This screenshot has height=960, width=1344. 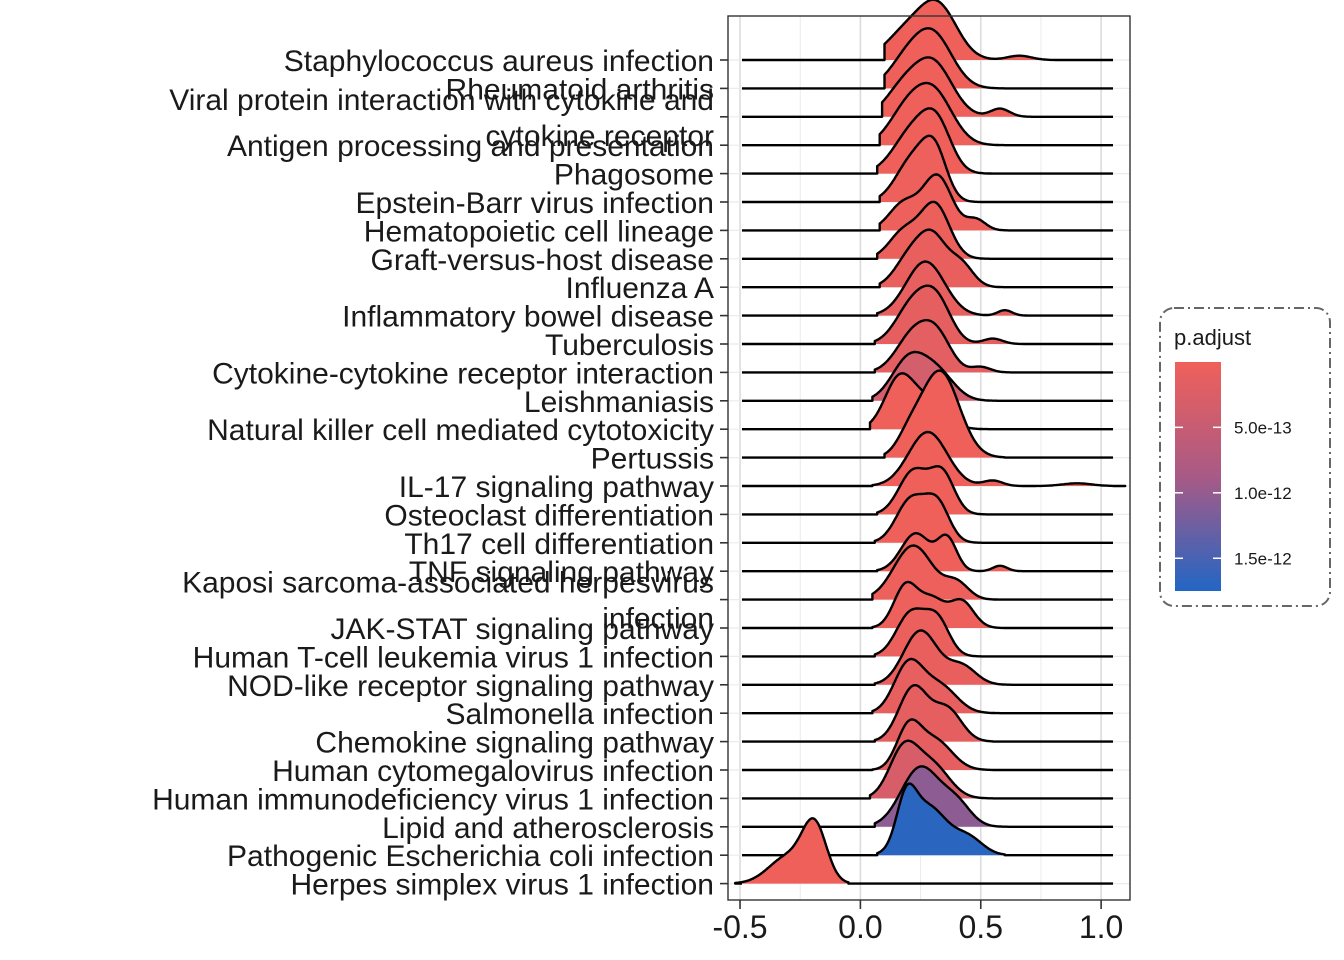 I want to click on legend-title: p.adjust, so click(x=1212, y=337).